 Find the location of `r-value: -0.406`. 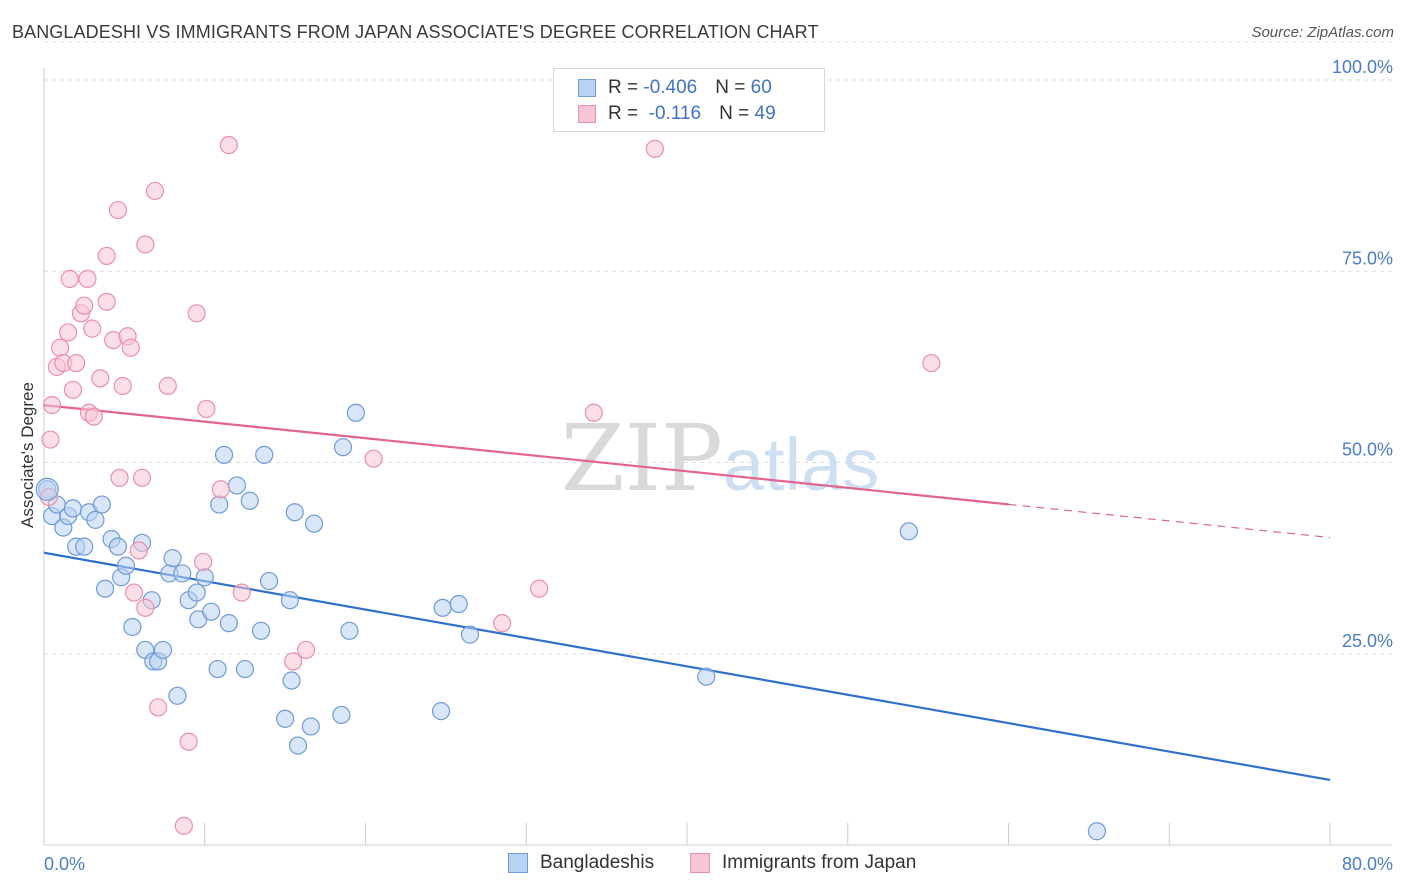

r-value: -0.406 is located at coordinates (670, 87).